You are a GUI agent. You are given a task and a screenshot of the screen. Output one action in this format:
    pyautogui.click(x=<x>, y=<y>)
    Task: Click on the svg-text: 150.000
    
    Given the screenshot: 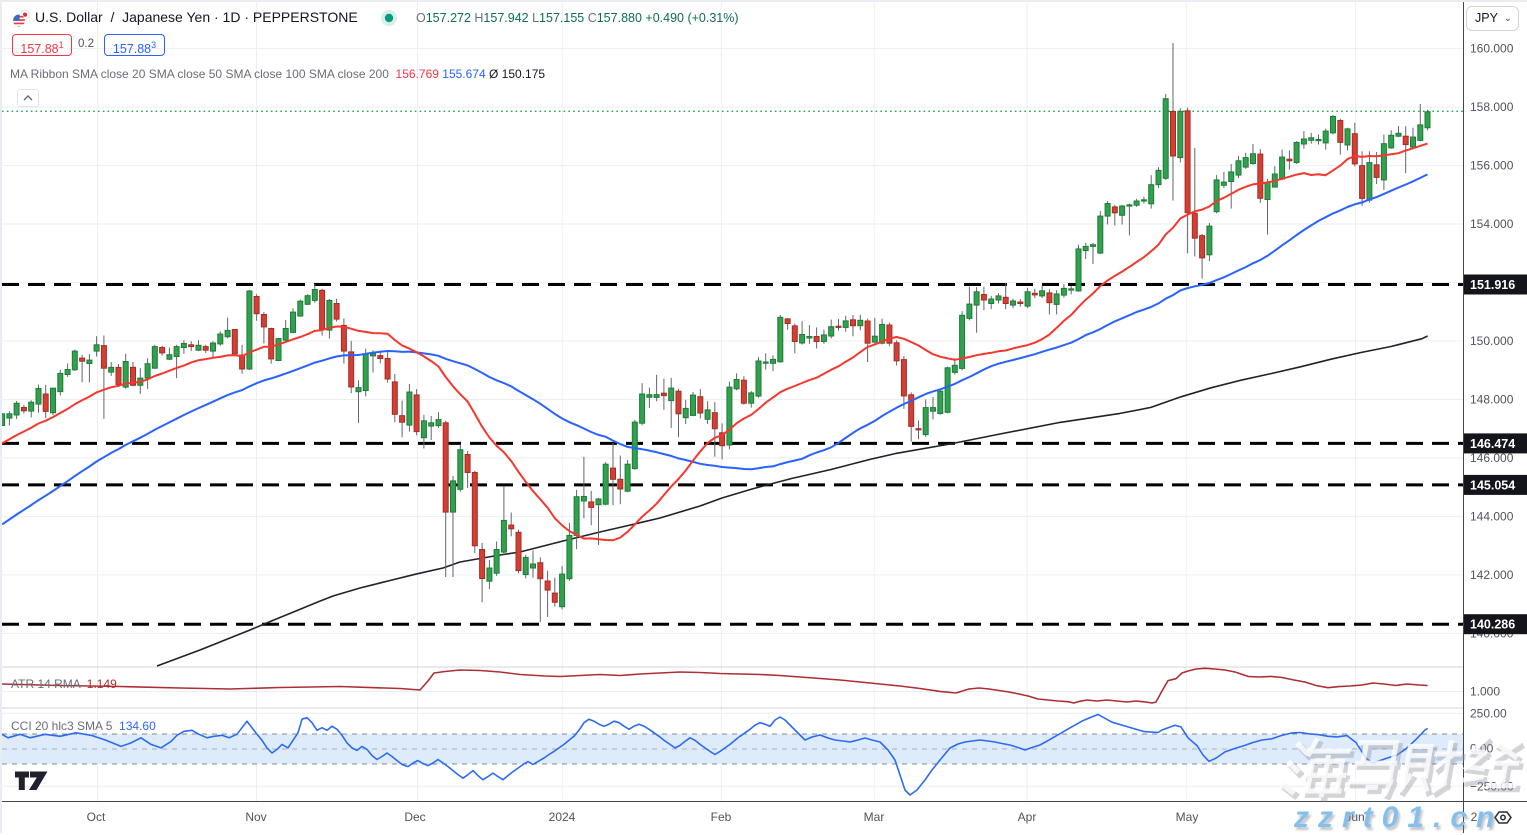 What is the action you would take?
    pyautogui.click(x=1492, y=341)
    